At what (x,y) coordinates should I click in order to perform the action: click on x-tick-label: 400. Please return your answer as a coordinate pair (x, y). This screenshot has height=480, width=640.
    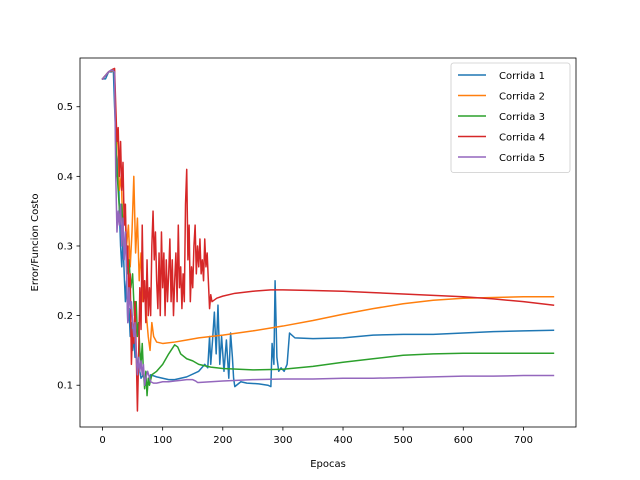
    Looking at the image, I should click on (342, 440).